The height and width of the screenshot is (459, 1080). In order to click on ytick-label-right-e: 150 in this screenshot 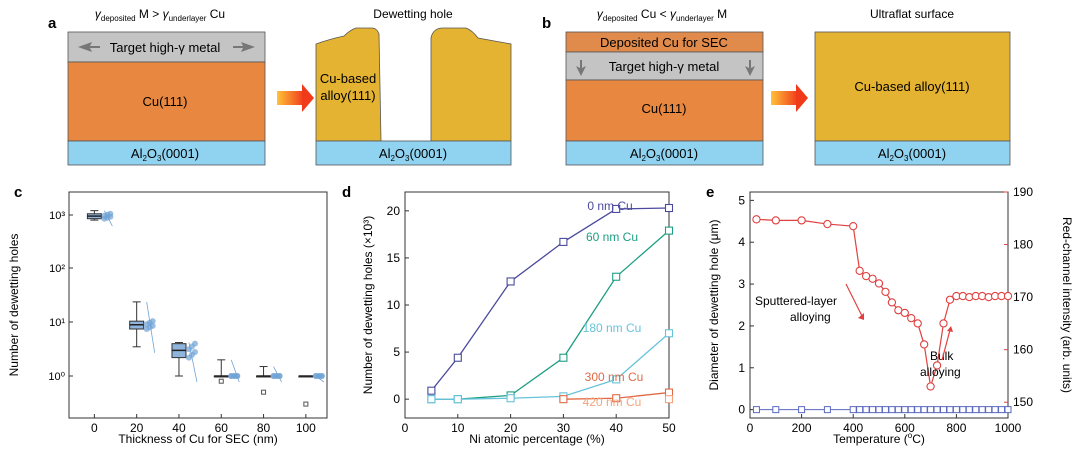, I will do `click(1023, 402)`.